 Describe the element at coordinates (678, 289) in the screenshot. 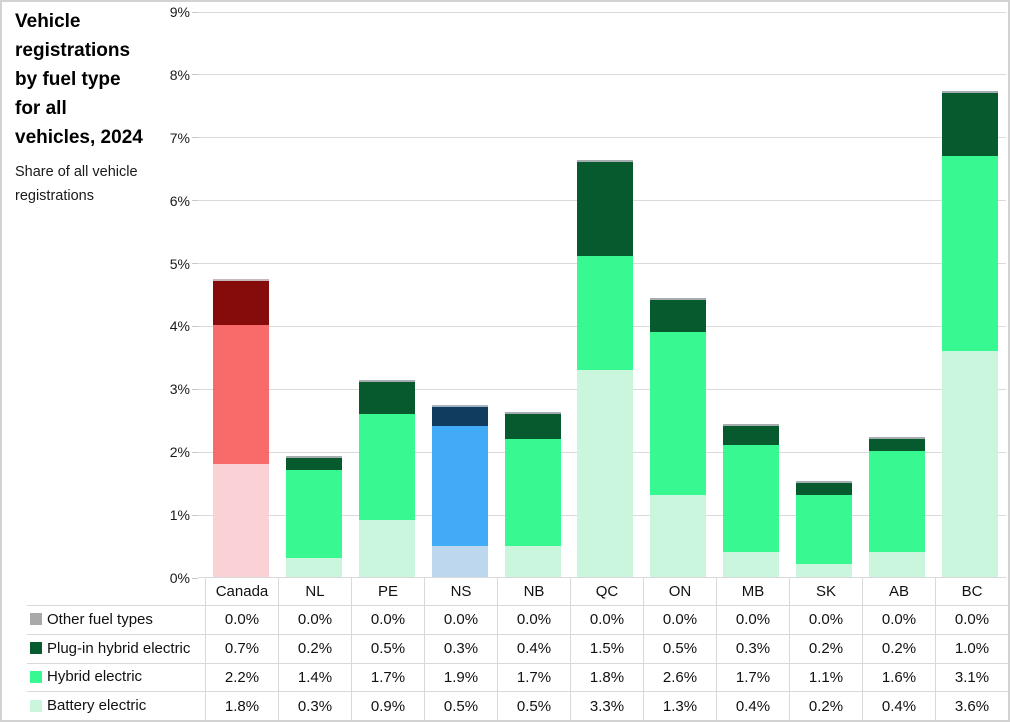

I see `bar-column-on` at that location.